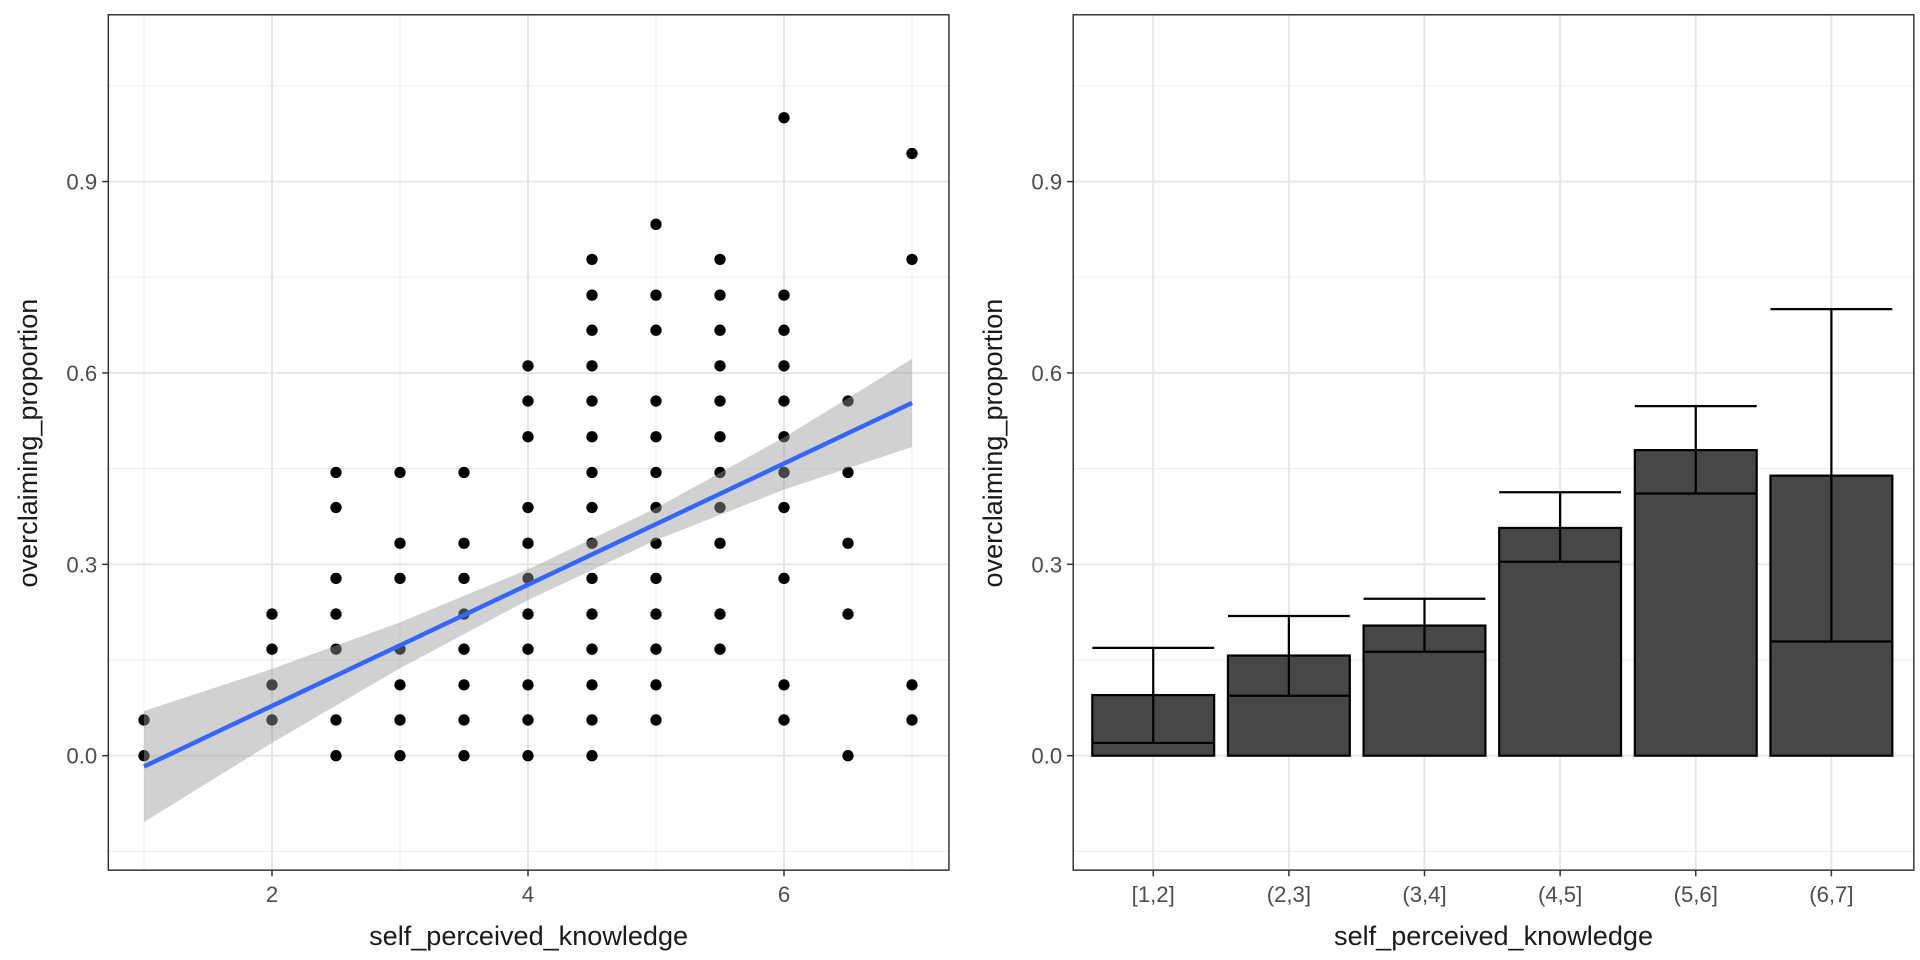  What do you see at coordinates (1289, 894) in the screenshot?
I see `x-tick-label: (2,3]` at bounding box center [1289, 894].